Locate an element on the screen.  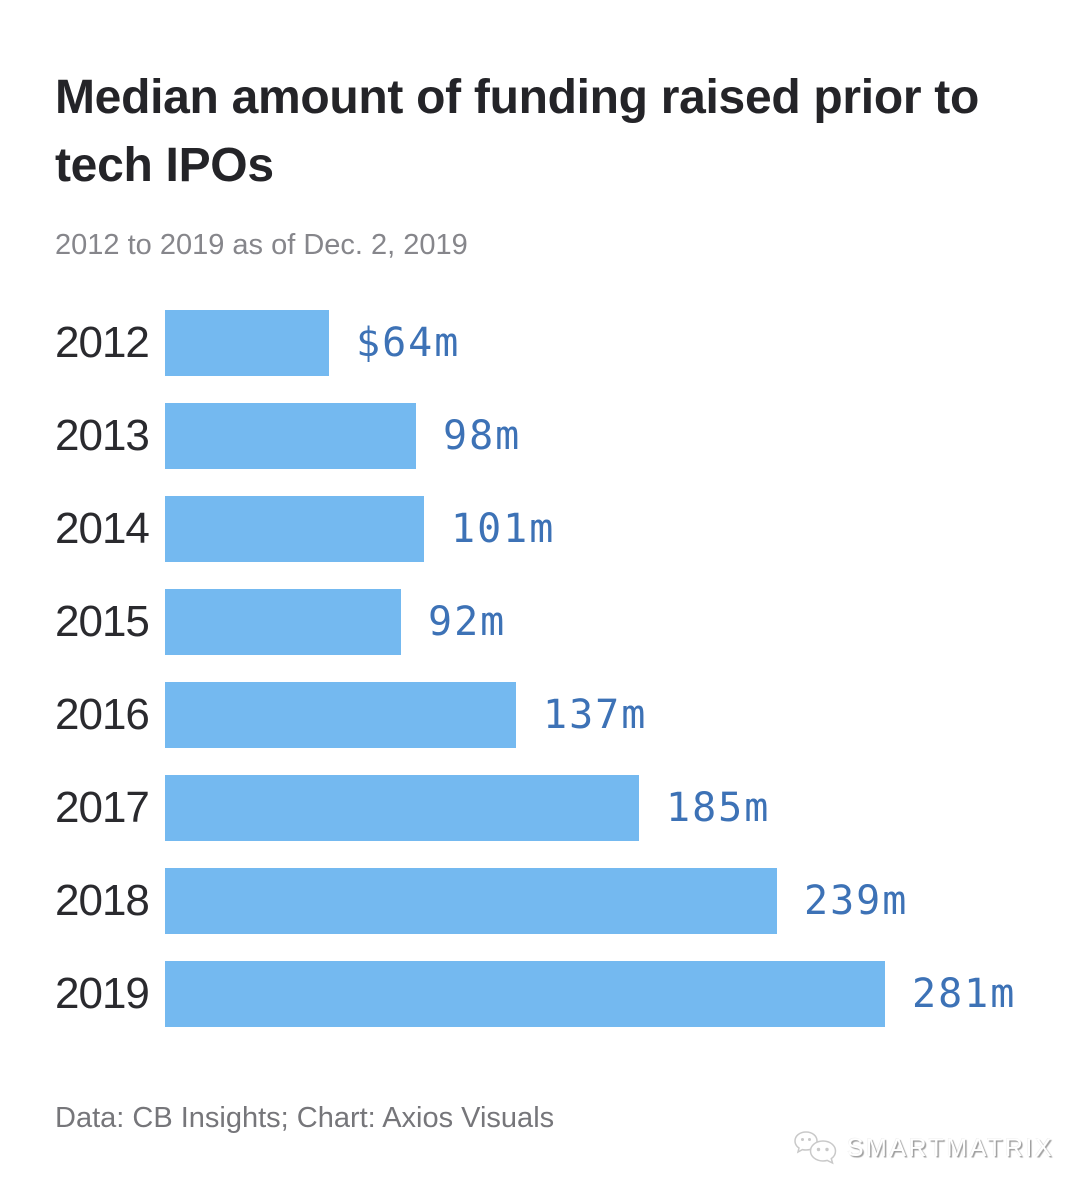
watermark: SMARTMATRIX is located at coordinates (923, 1148).